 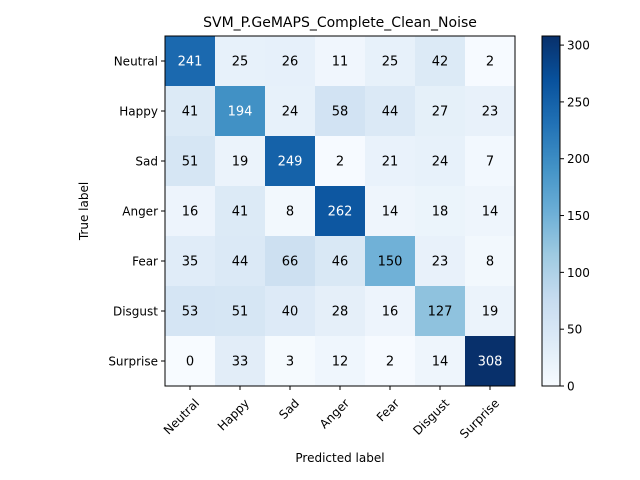 What do you see at coordinates (390, 262) in the screenshot?
I see `cell-value-label: 150` at bounding box center [390, 262].